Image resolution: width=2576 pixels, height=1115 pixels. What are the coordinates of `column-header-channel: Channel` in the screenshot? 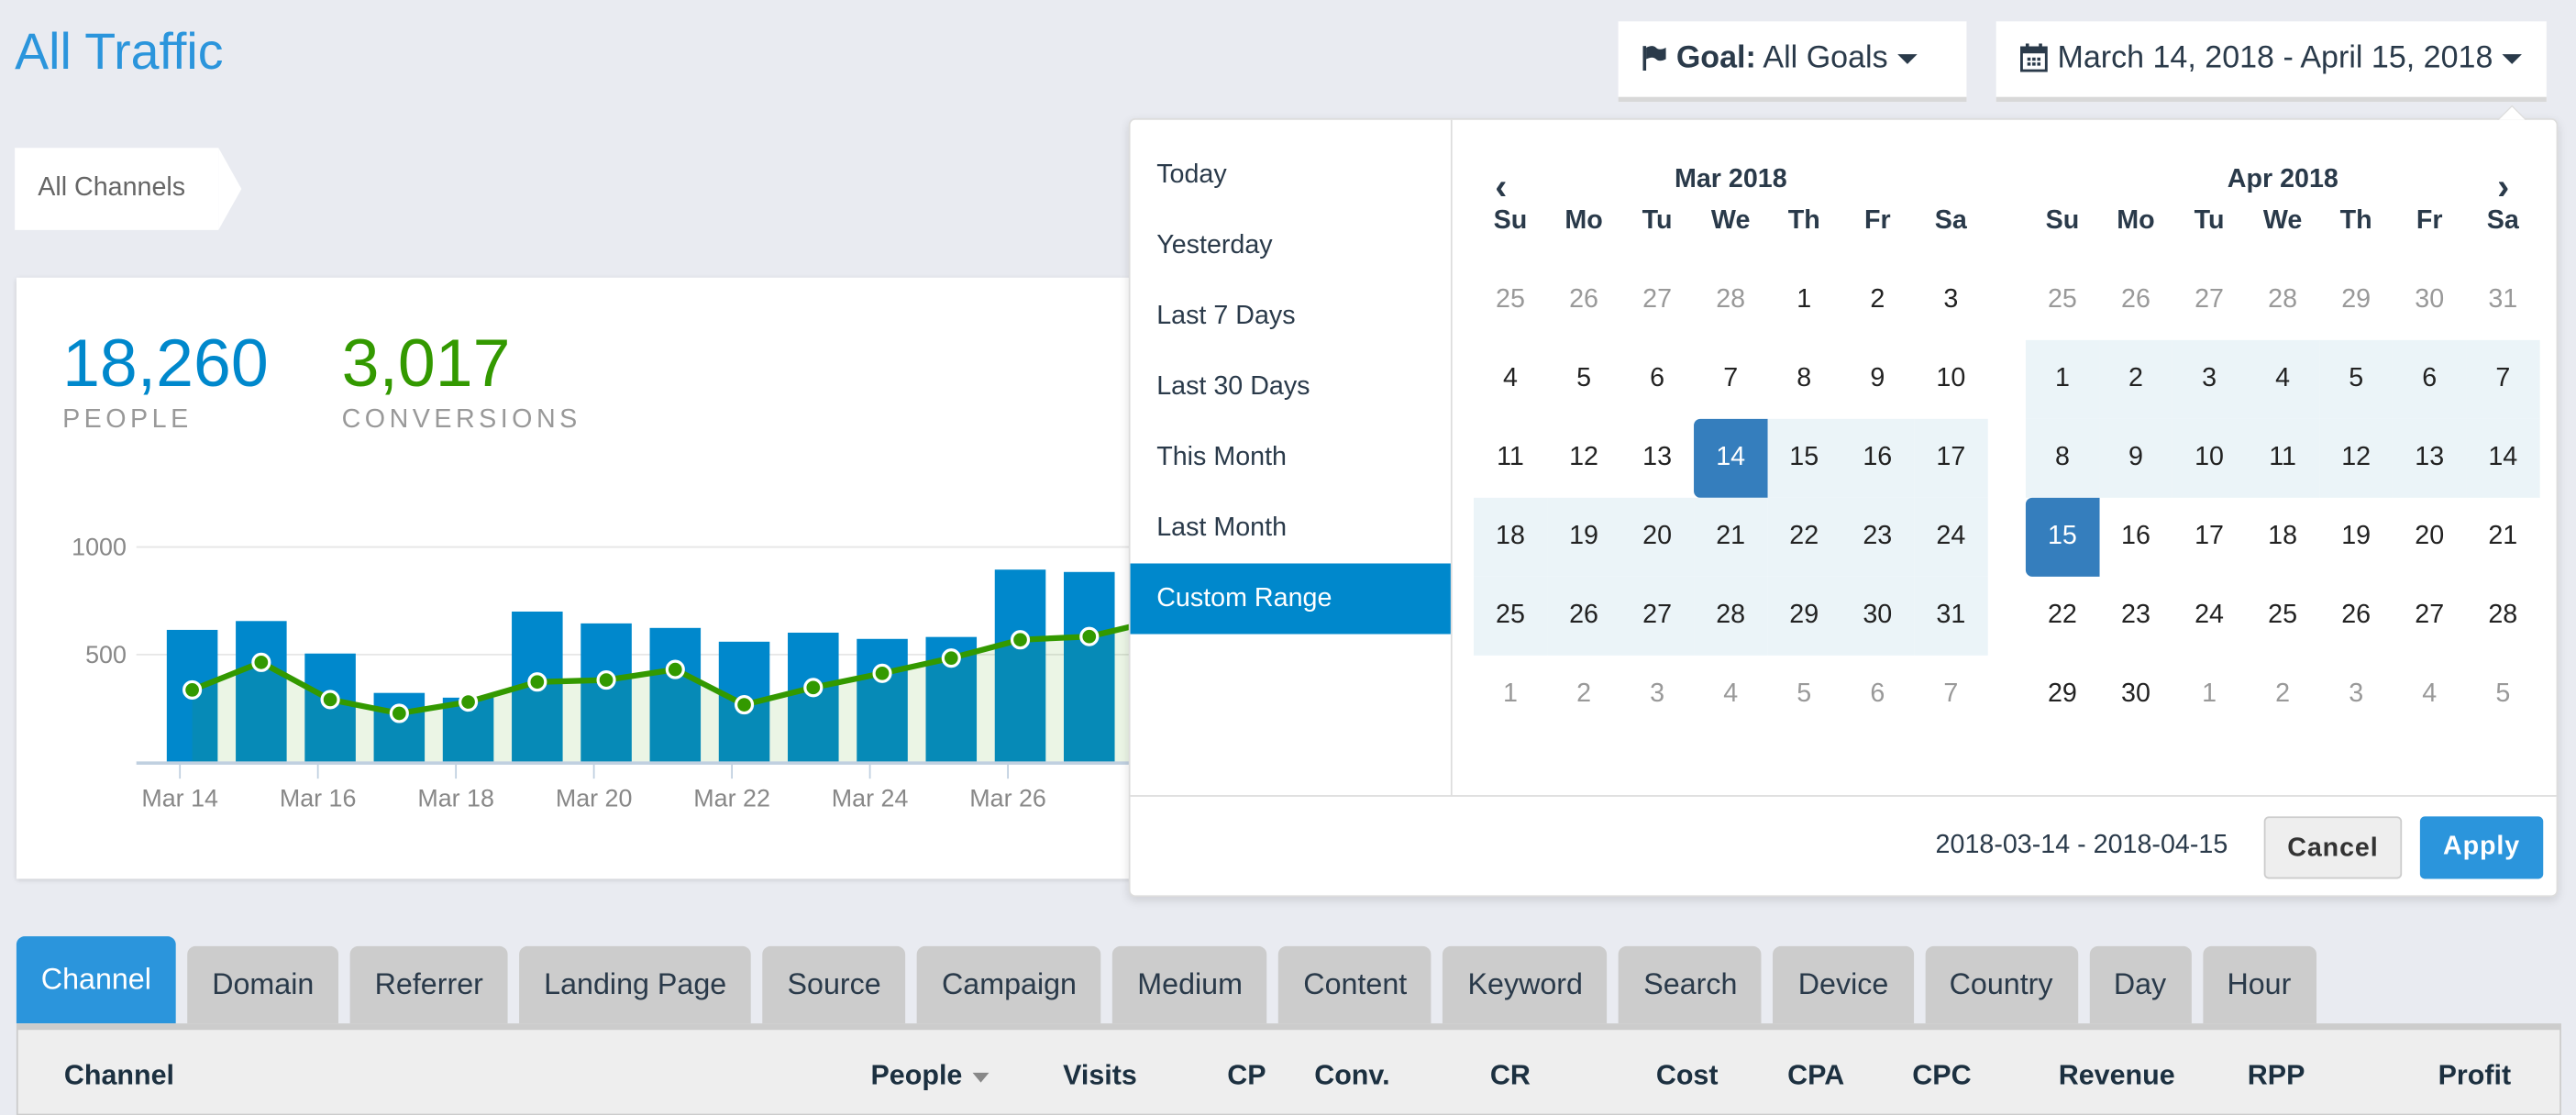 It's located at (119, 1076).